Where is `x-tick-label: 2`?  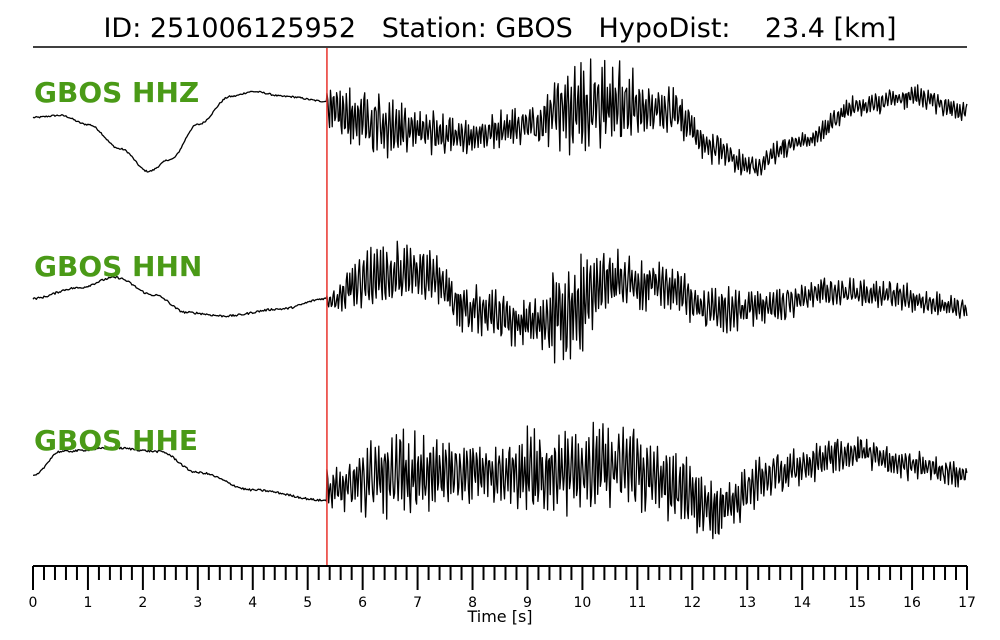
x-tick-label: 2 is located at coordinates (142, 603).